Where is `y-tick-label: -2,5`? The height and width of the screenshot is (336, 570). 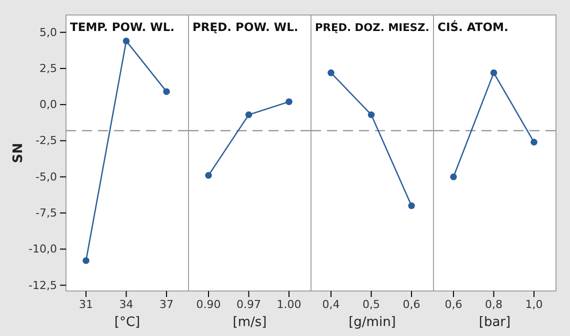 y-tick-label: -2,5 is located at coordinates (46, 141).